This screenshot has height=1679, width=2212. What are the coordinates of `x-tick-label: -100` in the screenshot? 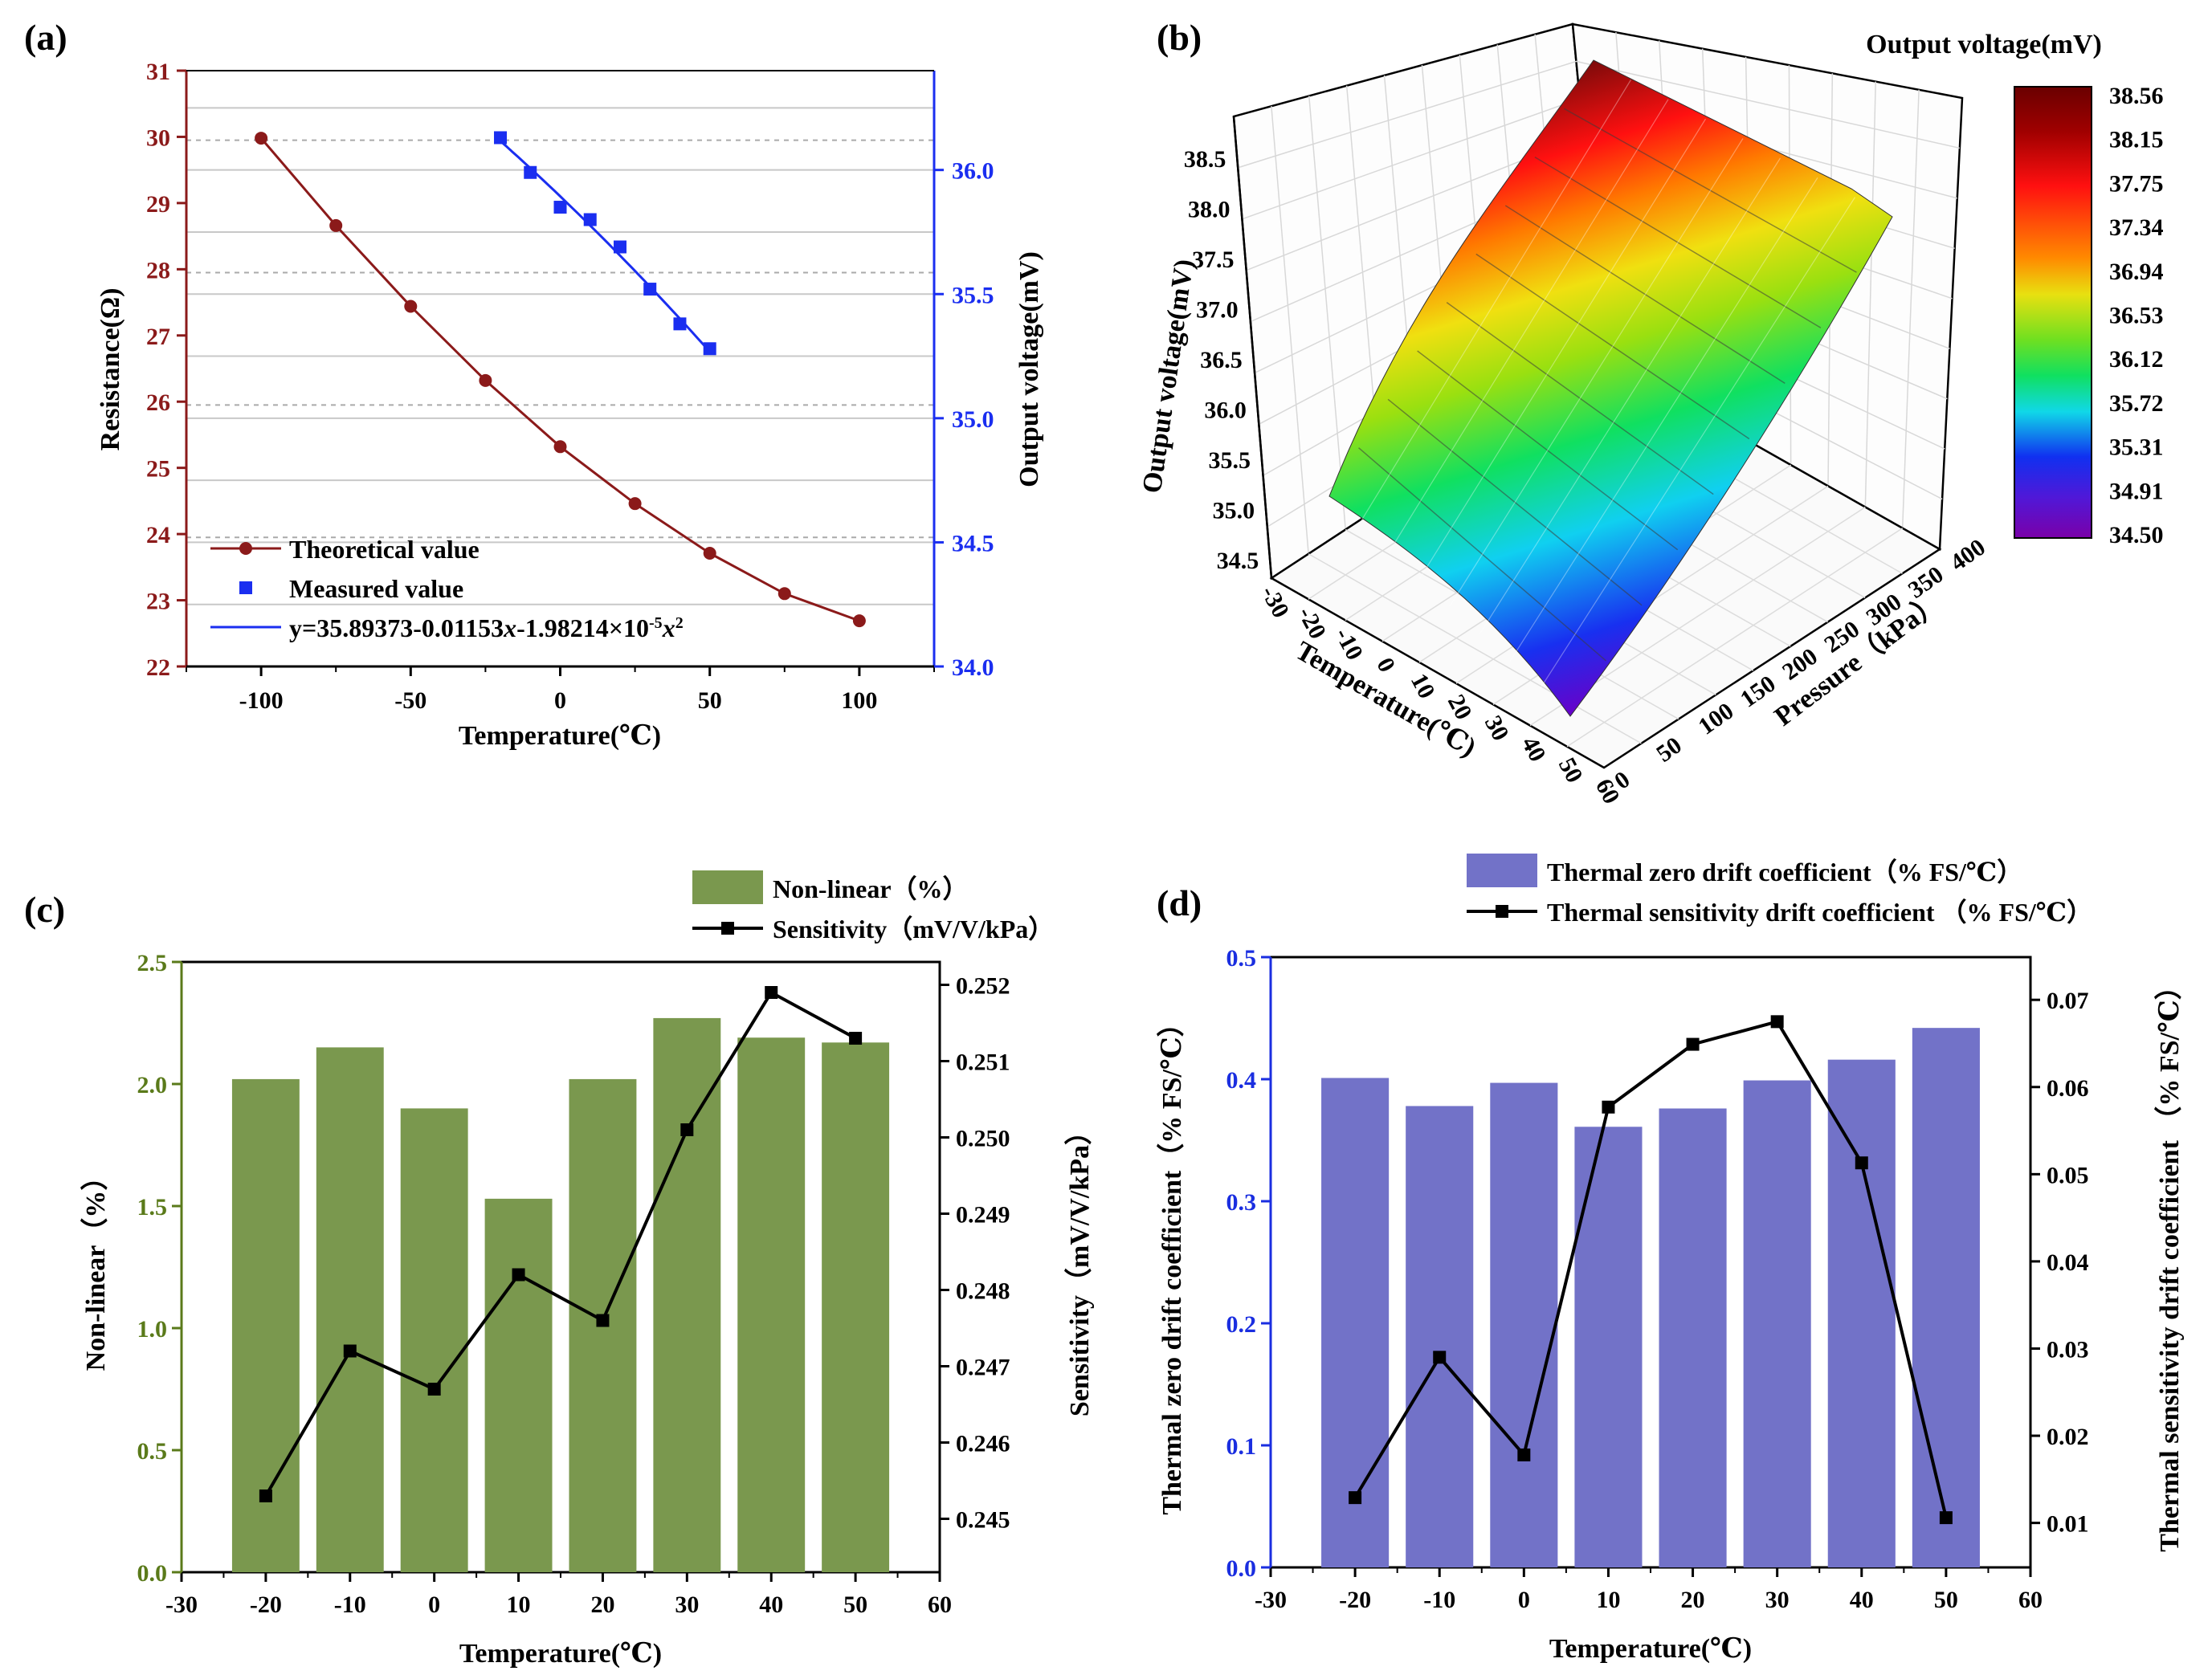 It's located at (261, 700).